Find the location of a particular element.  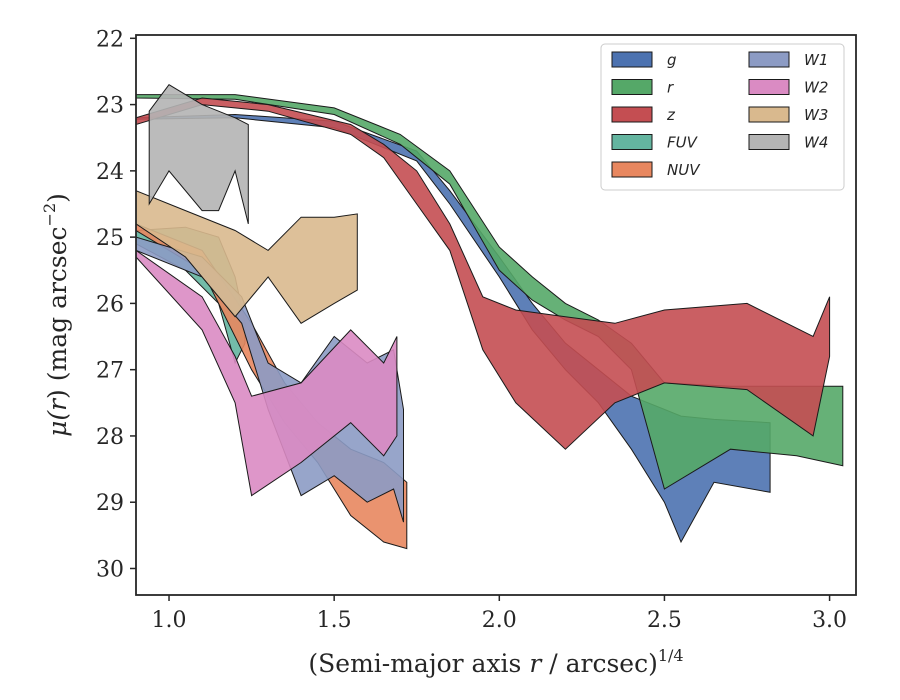

y-axis-label: μ(r) (mag arcsec−2) is located at coordinates (56, 315).